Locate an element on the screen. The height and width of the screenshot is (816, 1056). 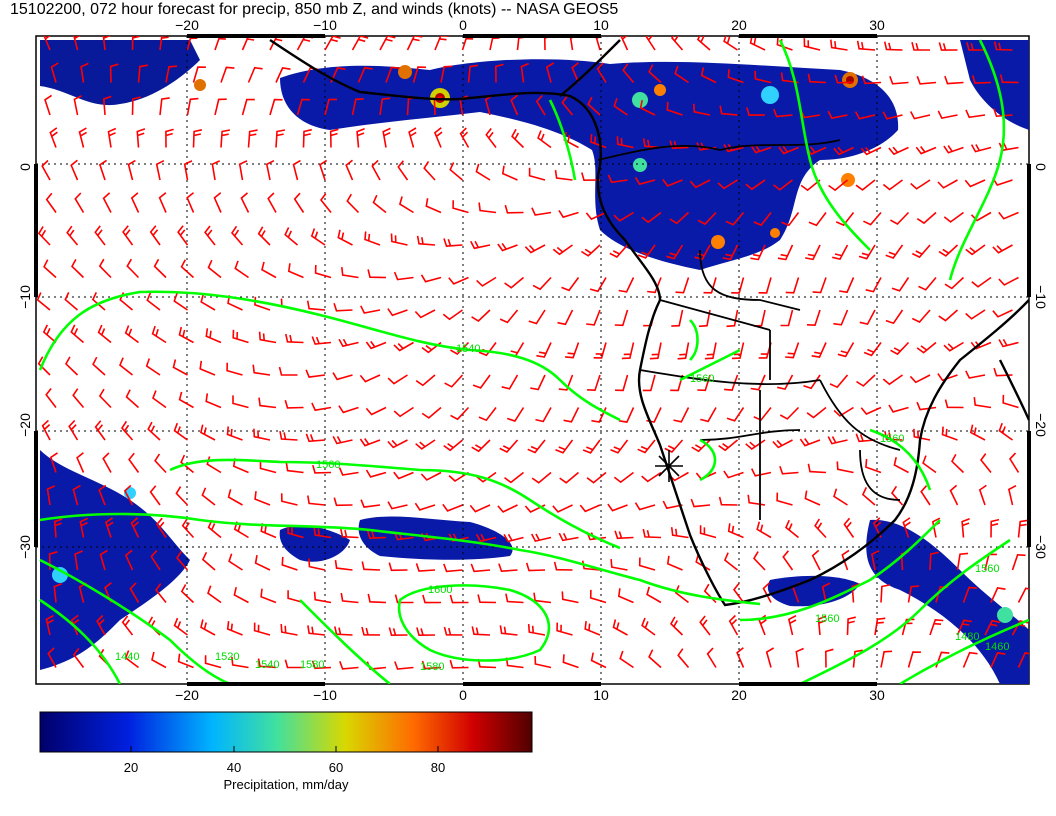
colorbar-tick-label: 40 is located at coordinates (234, 767).